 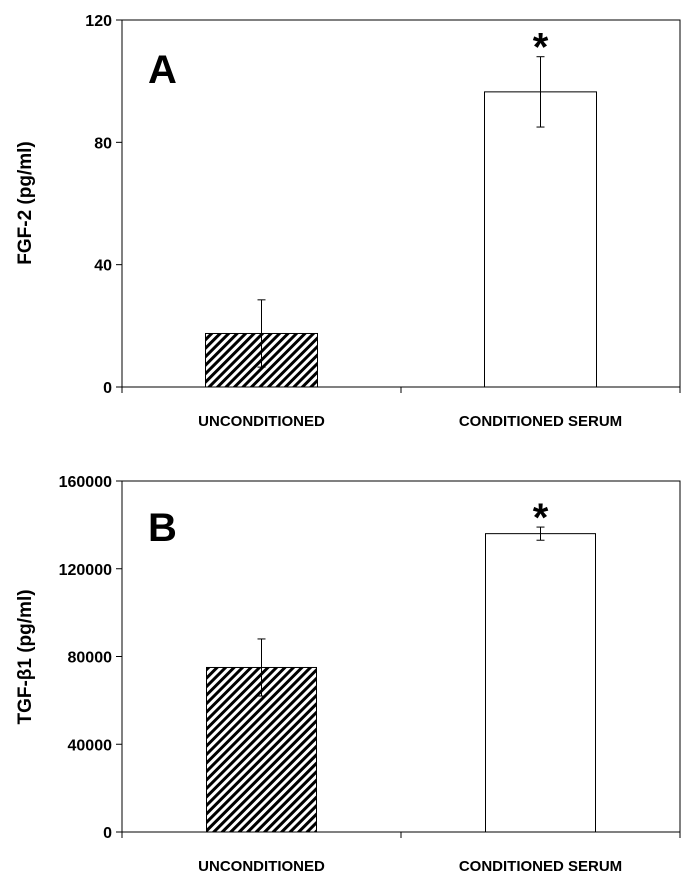 What do you see at coordinates (103, 143) in the screenshot?
I see `y-tick-label: 80` at bounding box center [103, 143].